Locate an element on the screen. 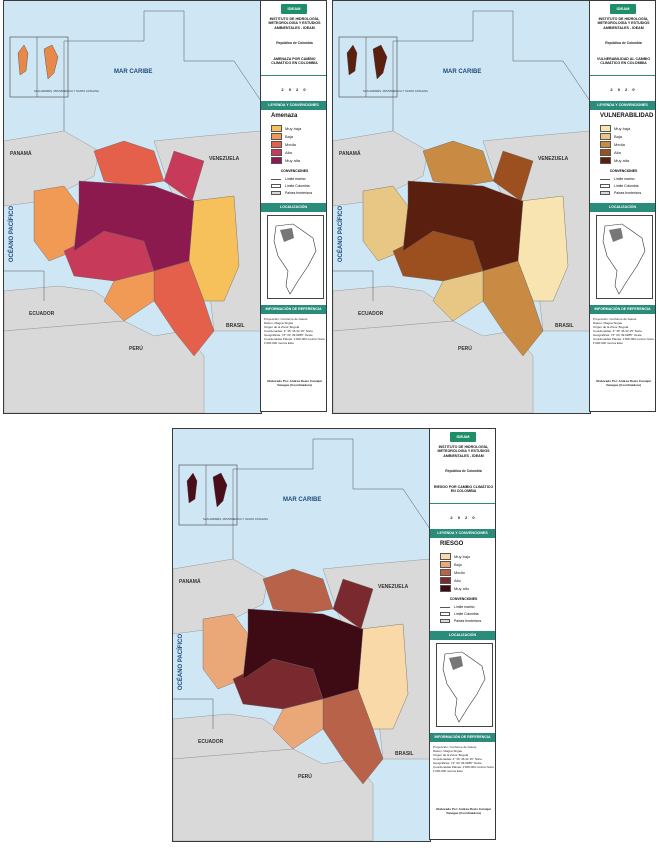  legend-item: Muy bajo is located at coordinates (467, 556).